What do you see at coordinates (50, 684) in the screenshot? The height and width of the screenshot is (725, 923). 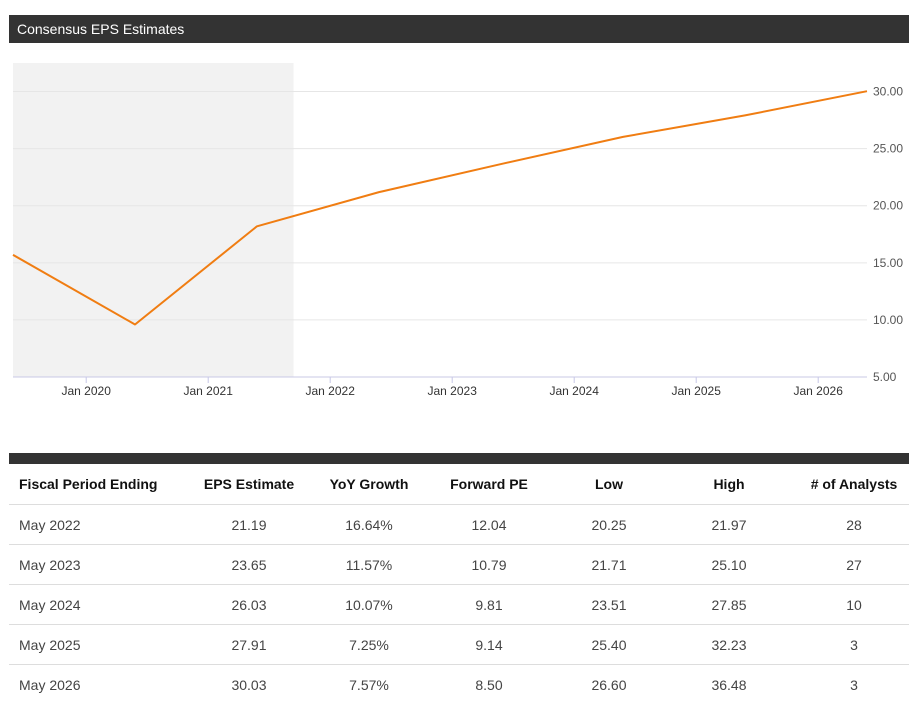 I see `table-cell: May 2026` at bounding box center [50, 684].